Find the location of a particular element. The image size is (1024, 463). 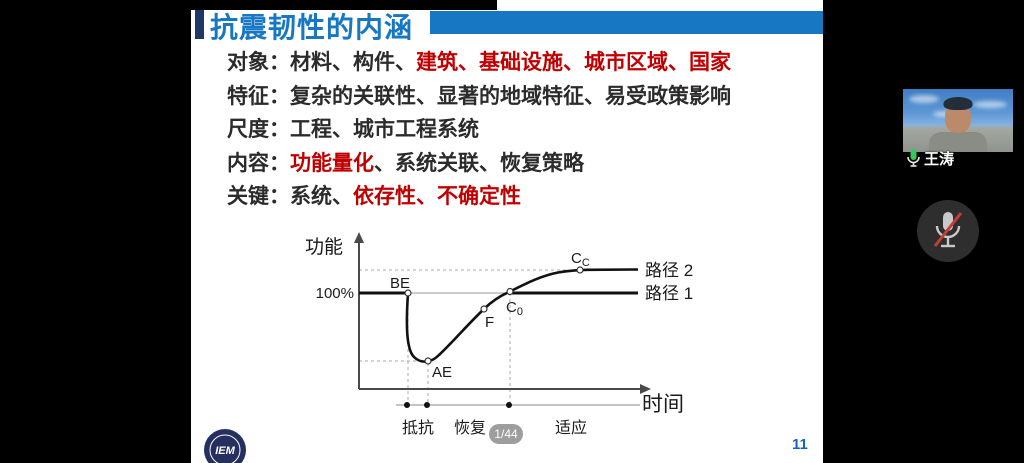

bullet-content: 内容：功能量化、系统关联、恢复策略 is located at coordinates (479, 164).